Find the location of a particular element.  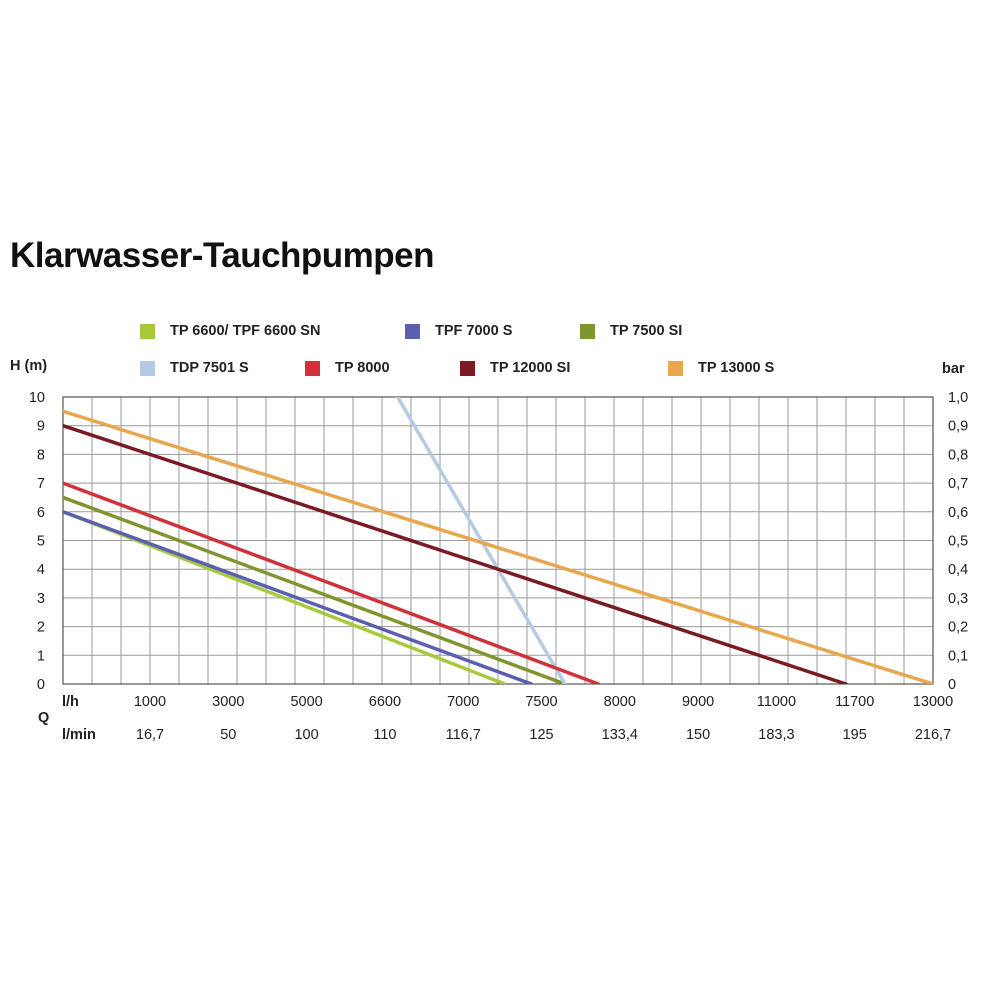

legend-label: TP 6600/ TPF 6600 SN is located at coordinates (245, 331).